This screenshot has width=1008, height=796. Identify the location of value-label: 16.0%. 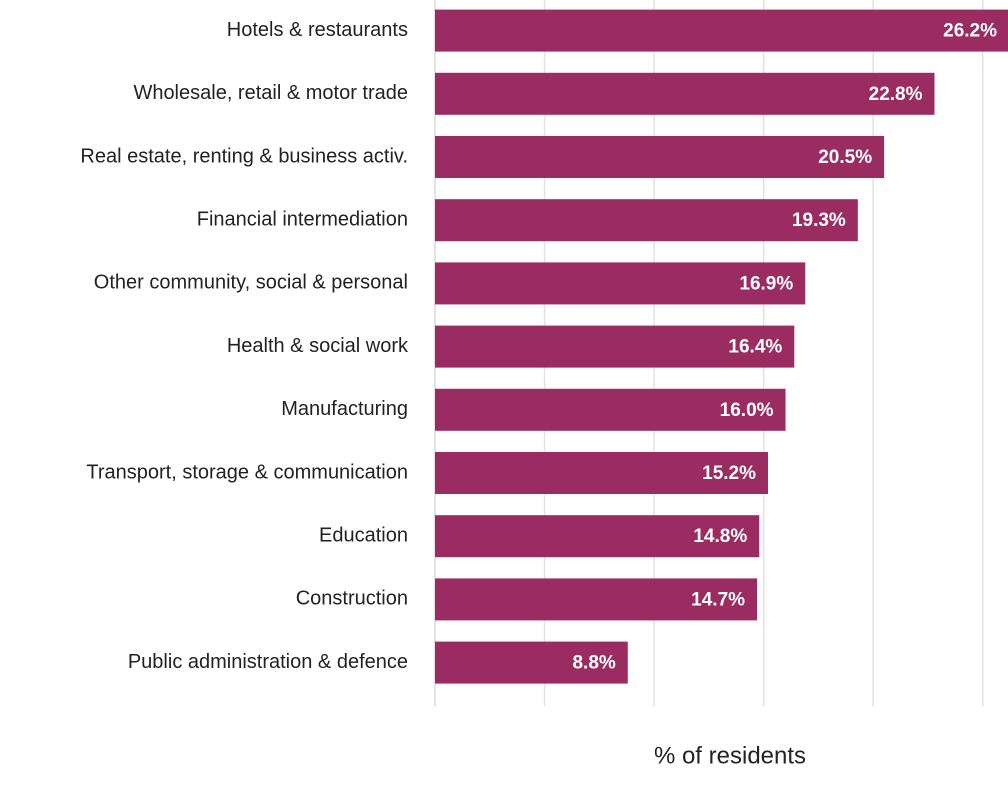
(747, 410).